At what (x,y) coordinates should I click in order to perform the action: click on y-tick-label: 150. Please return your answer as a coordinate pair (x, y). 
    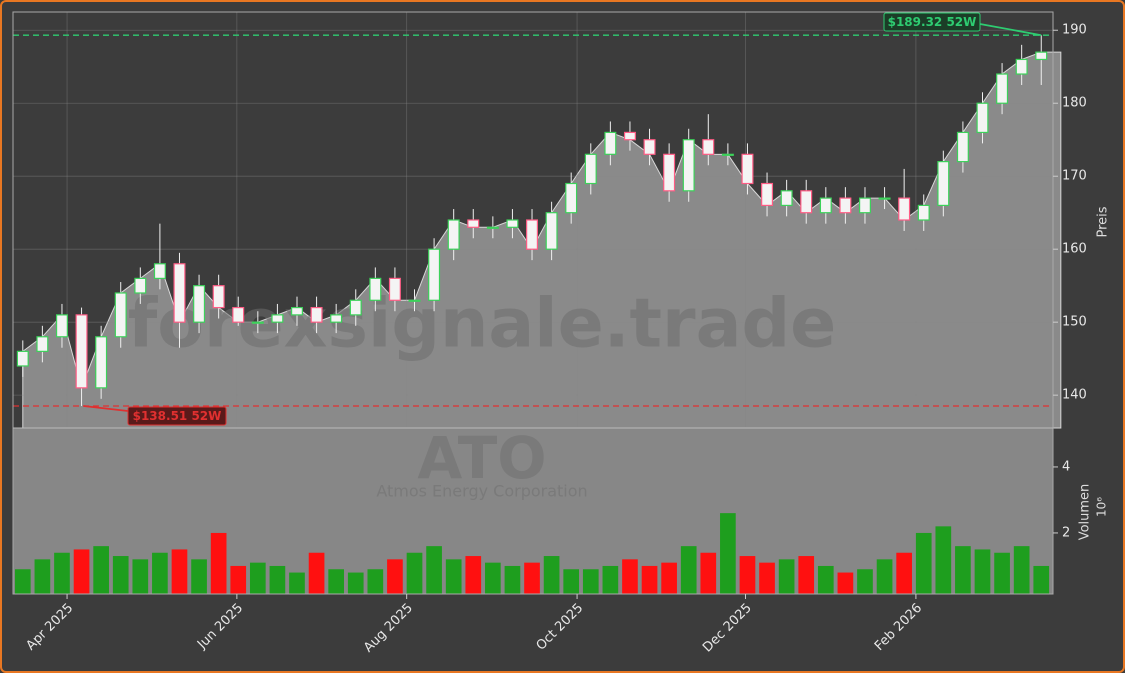
    Looking at the image, I should click on (1074, 322).